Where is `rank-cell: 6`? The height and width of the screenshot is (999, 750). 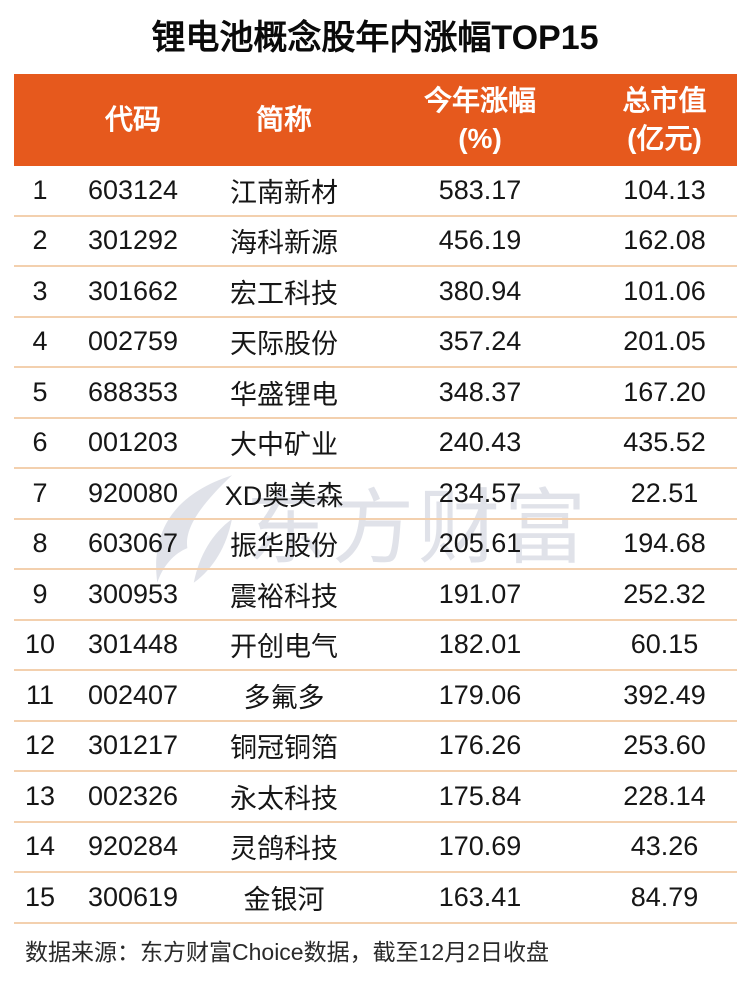
rank-cell: 6 is located at coordinates (40, 443).